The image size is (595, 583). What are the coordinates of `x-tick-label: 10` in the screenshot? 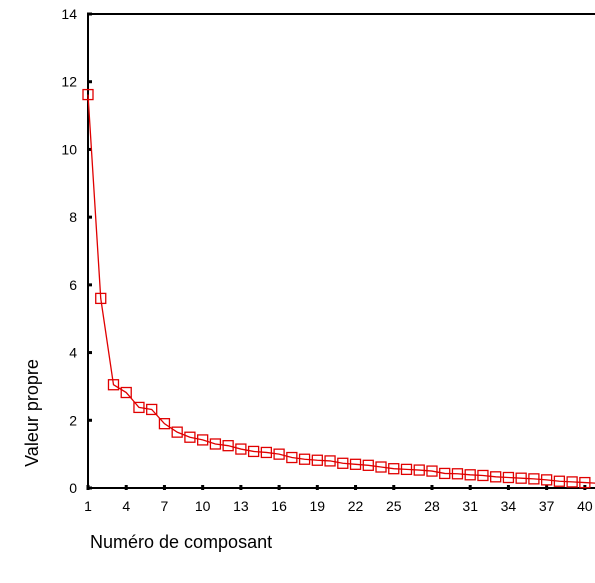 It's located at (203, 506).